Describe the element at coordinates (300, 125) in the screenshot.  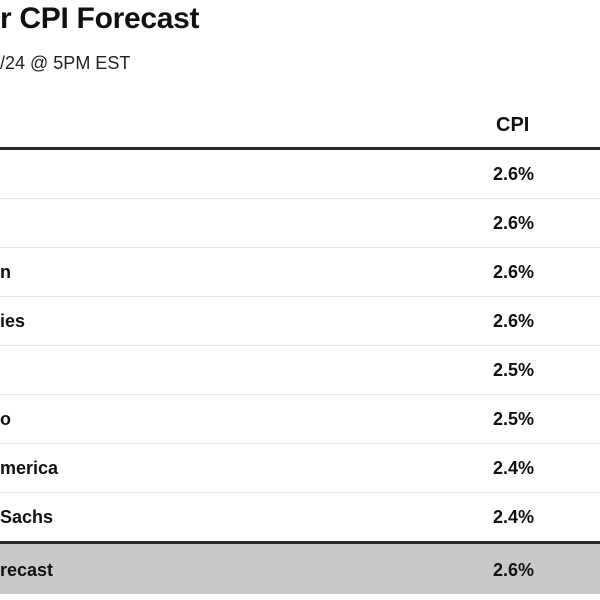
I see `table-header-row: CPI` at that location.